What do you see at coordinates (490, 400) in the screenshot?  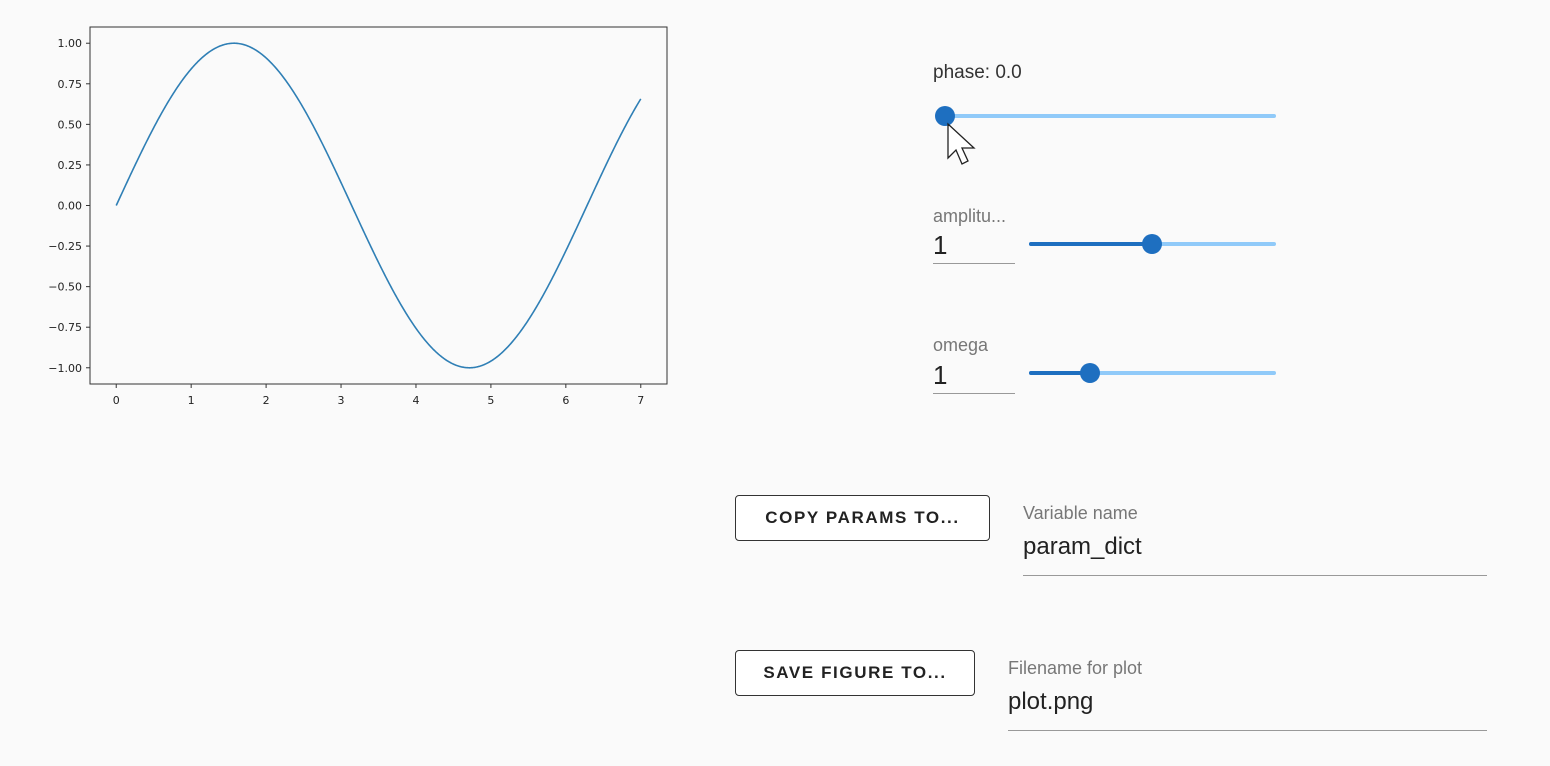 I see `x-tick-label: 5` at bounding box center [490, 400].